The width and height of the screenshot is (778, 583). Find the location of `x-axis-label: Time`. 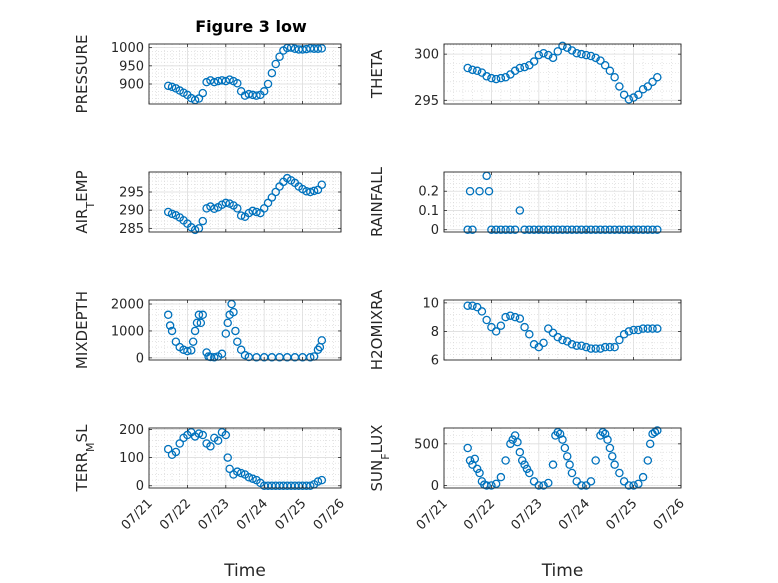

x-axis-label: Time is located at coordinates (244, 571).